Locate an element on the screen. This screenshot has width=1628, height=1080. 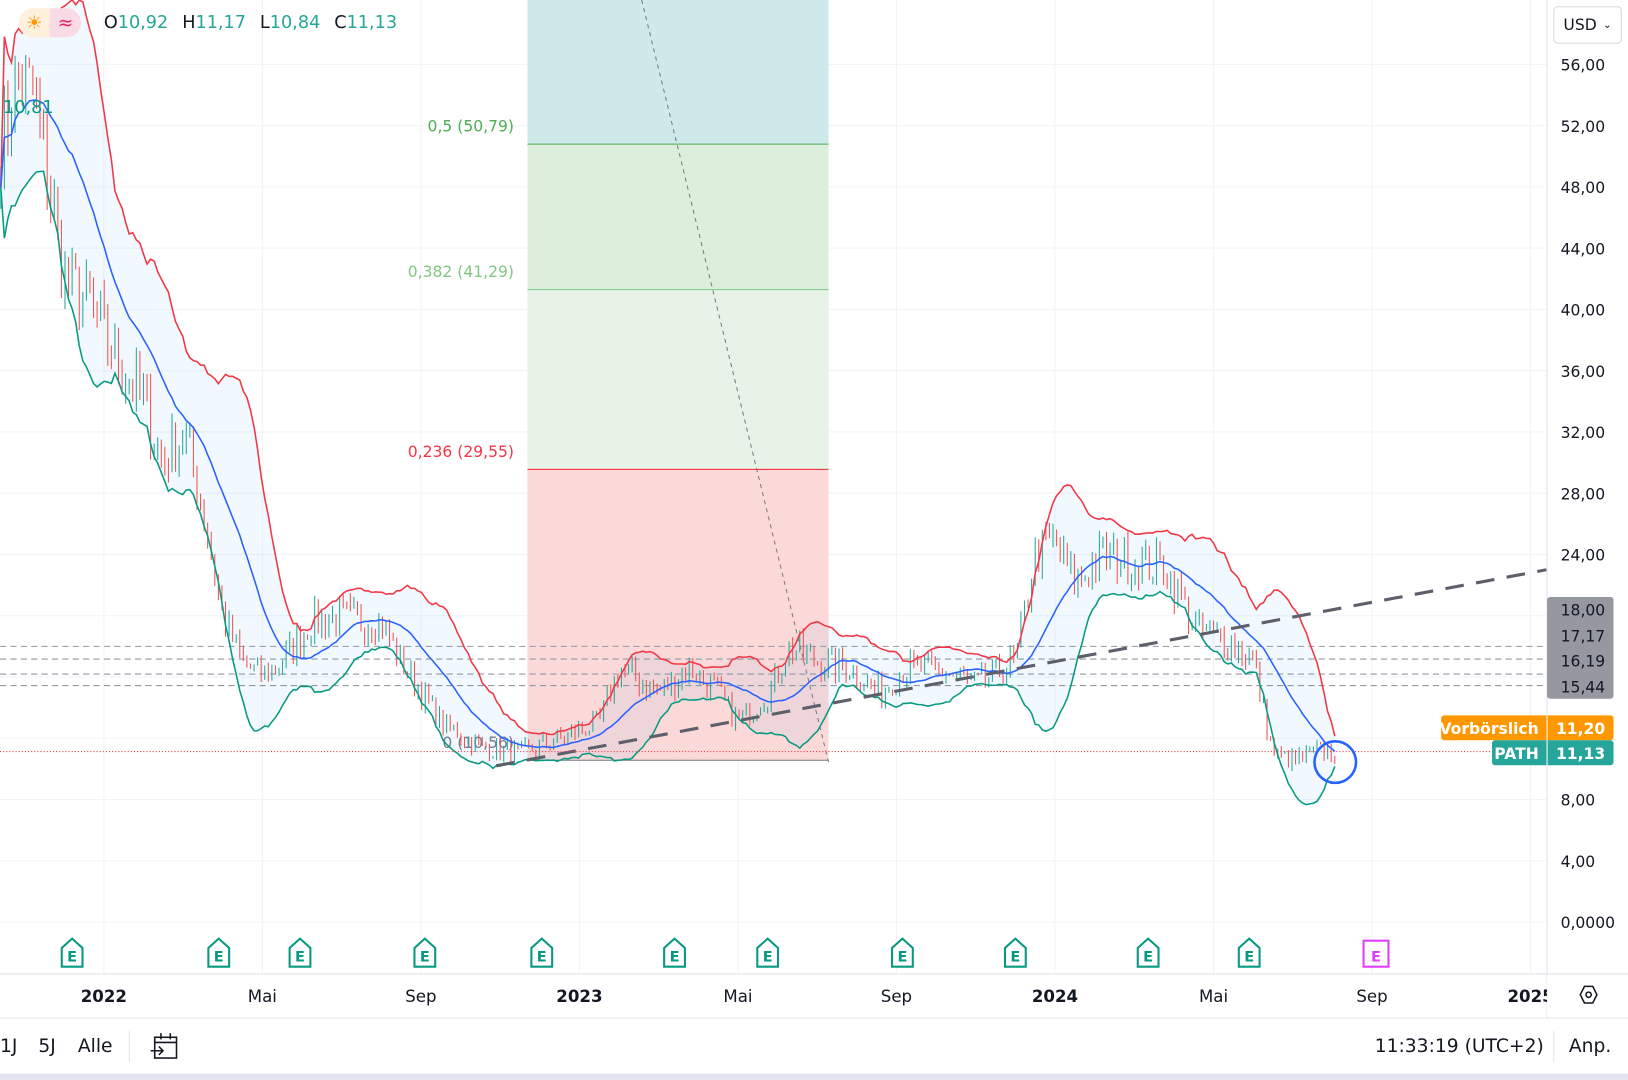
price-tick: 40,00 is located at coordinates (1583, 311).